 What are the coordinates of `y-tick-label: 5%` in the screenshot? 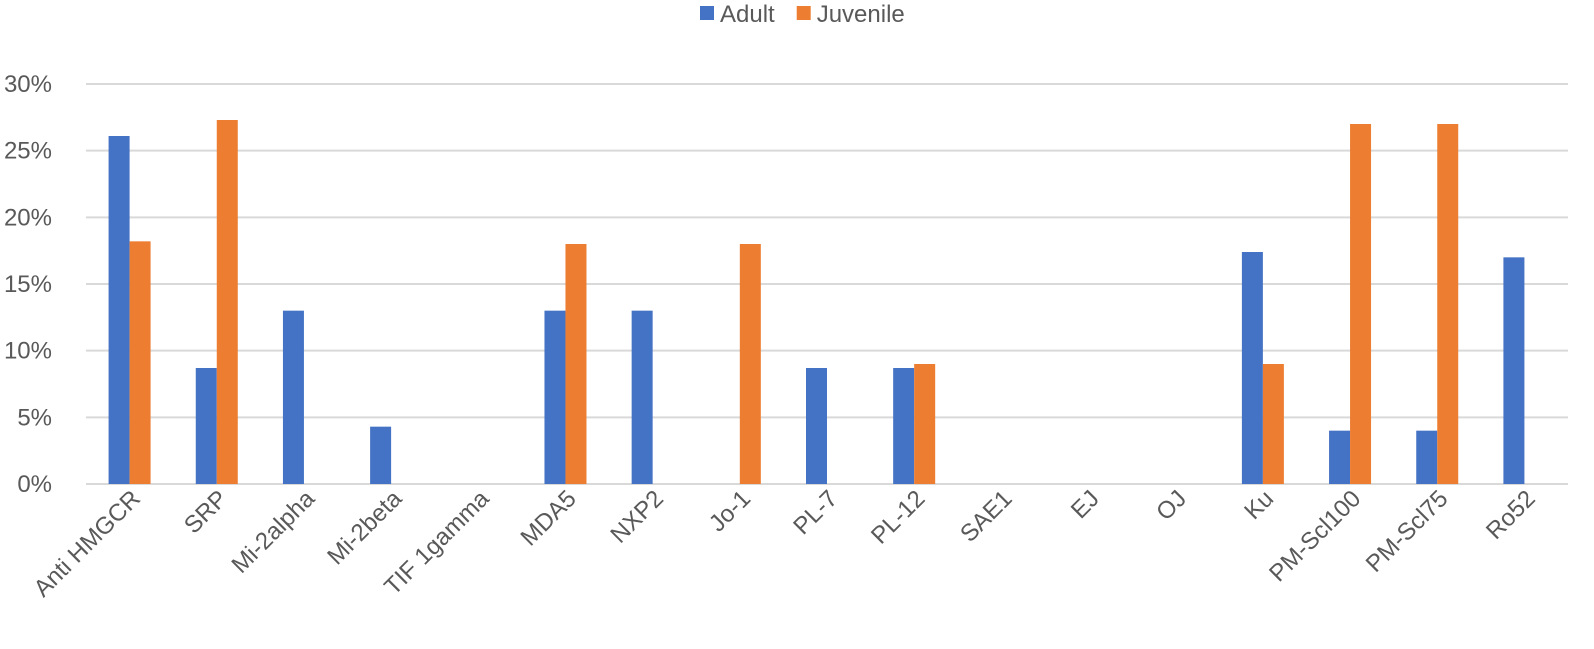 It's located at (34, 417).